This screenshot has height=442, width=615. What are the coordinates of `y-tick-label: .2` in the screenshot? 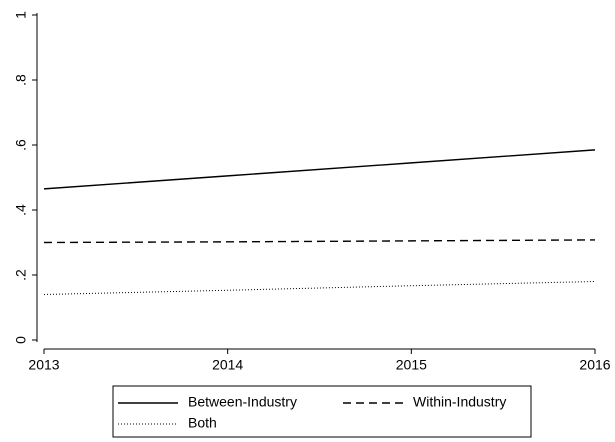 It's located at (21, 275).